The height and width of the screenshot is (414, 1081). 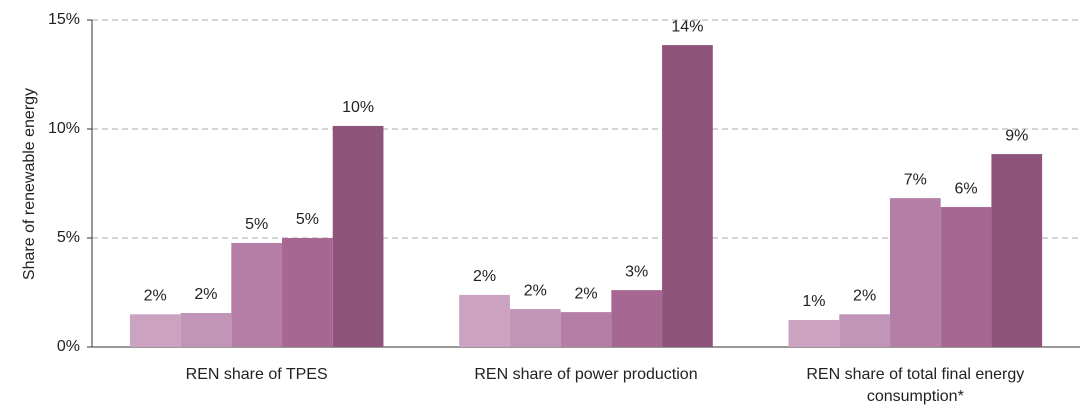 I want to click on x-tick-label: REN share of TPES, so click(x=256, y=374).